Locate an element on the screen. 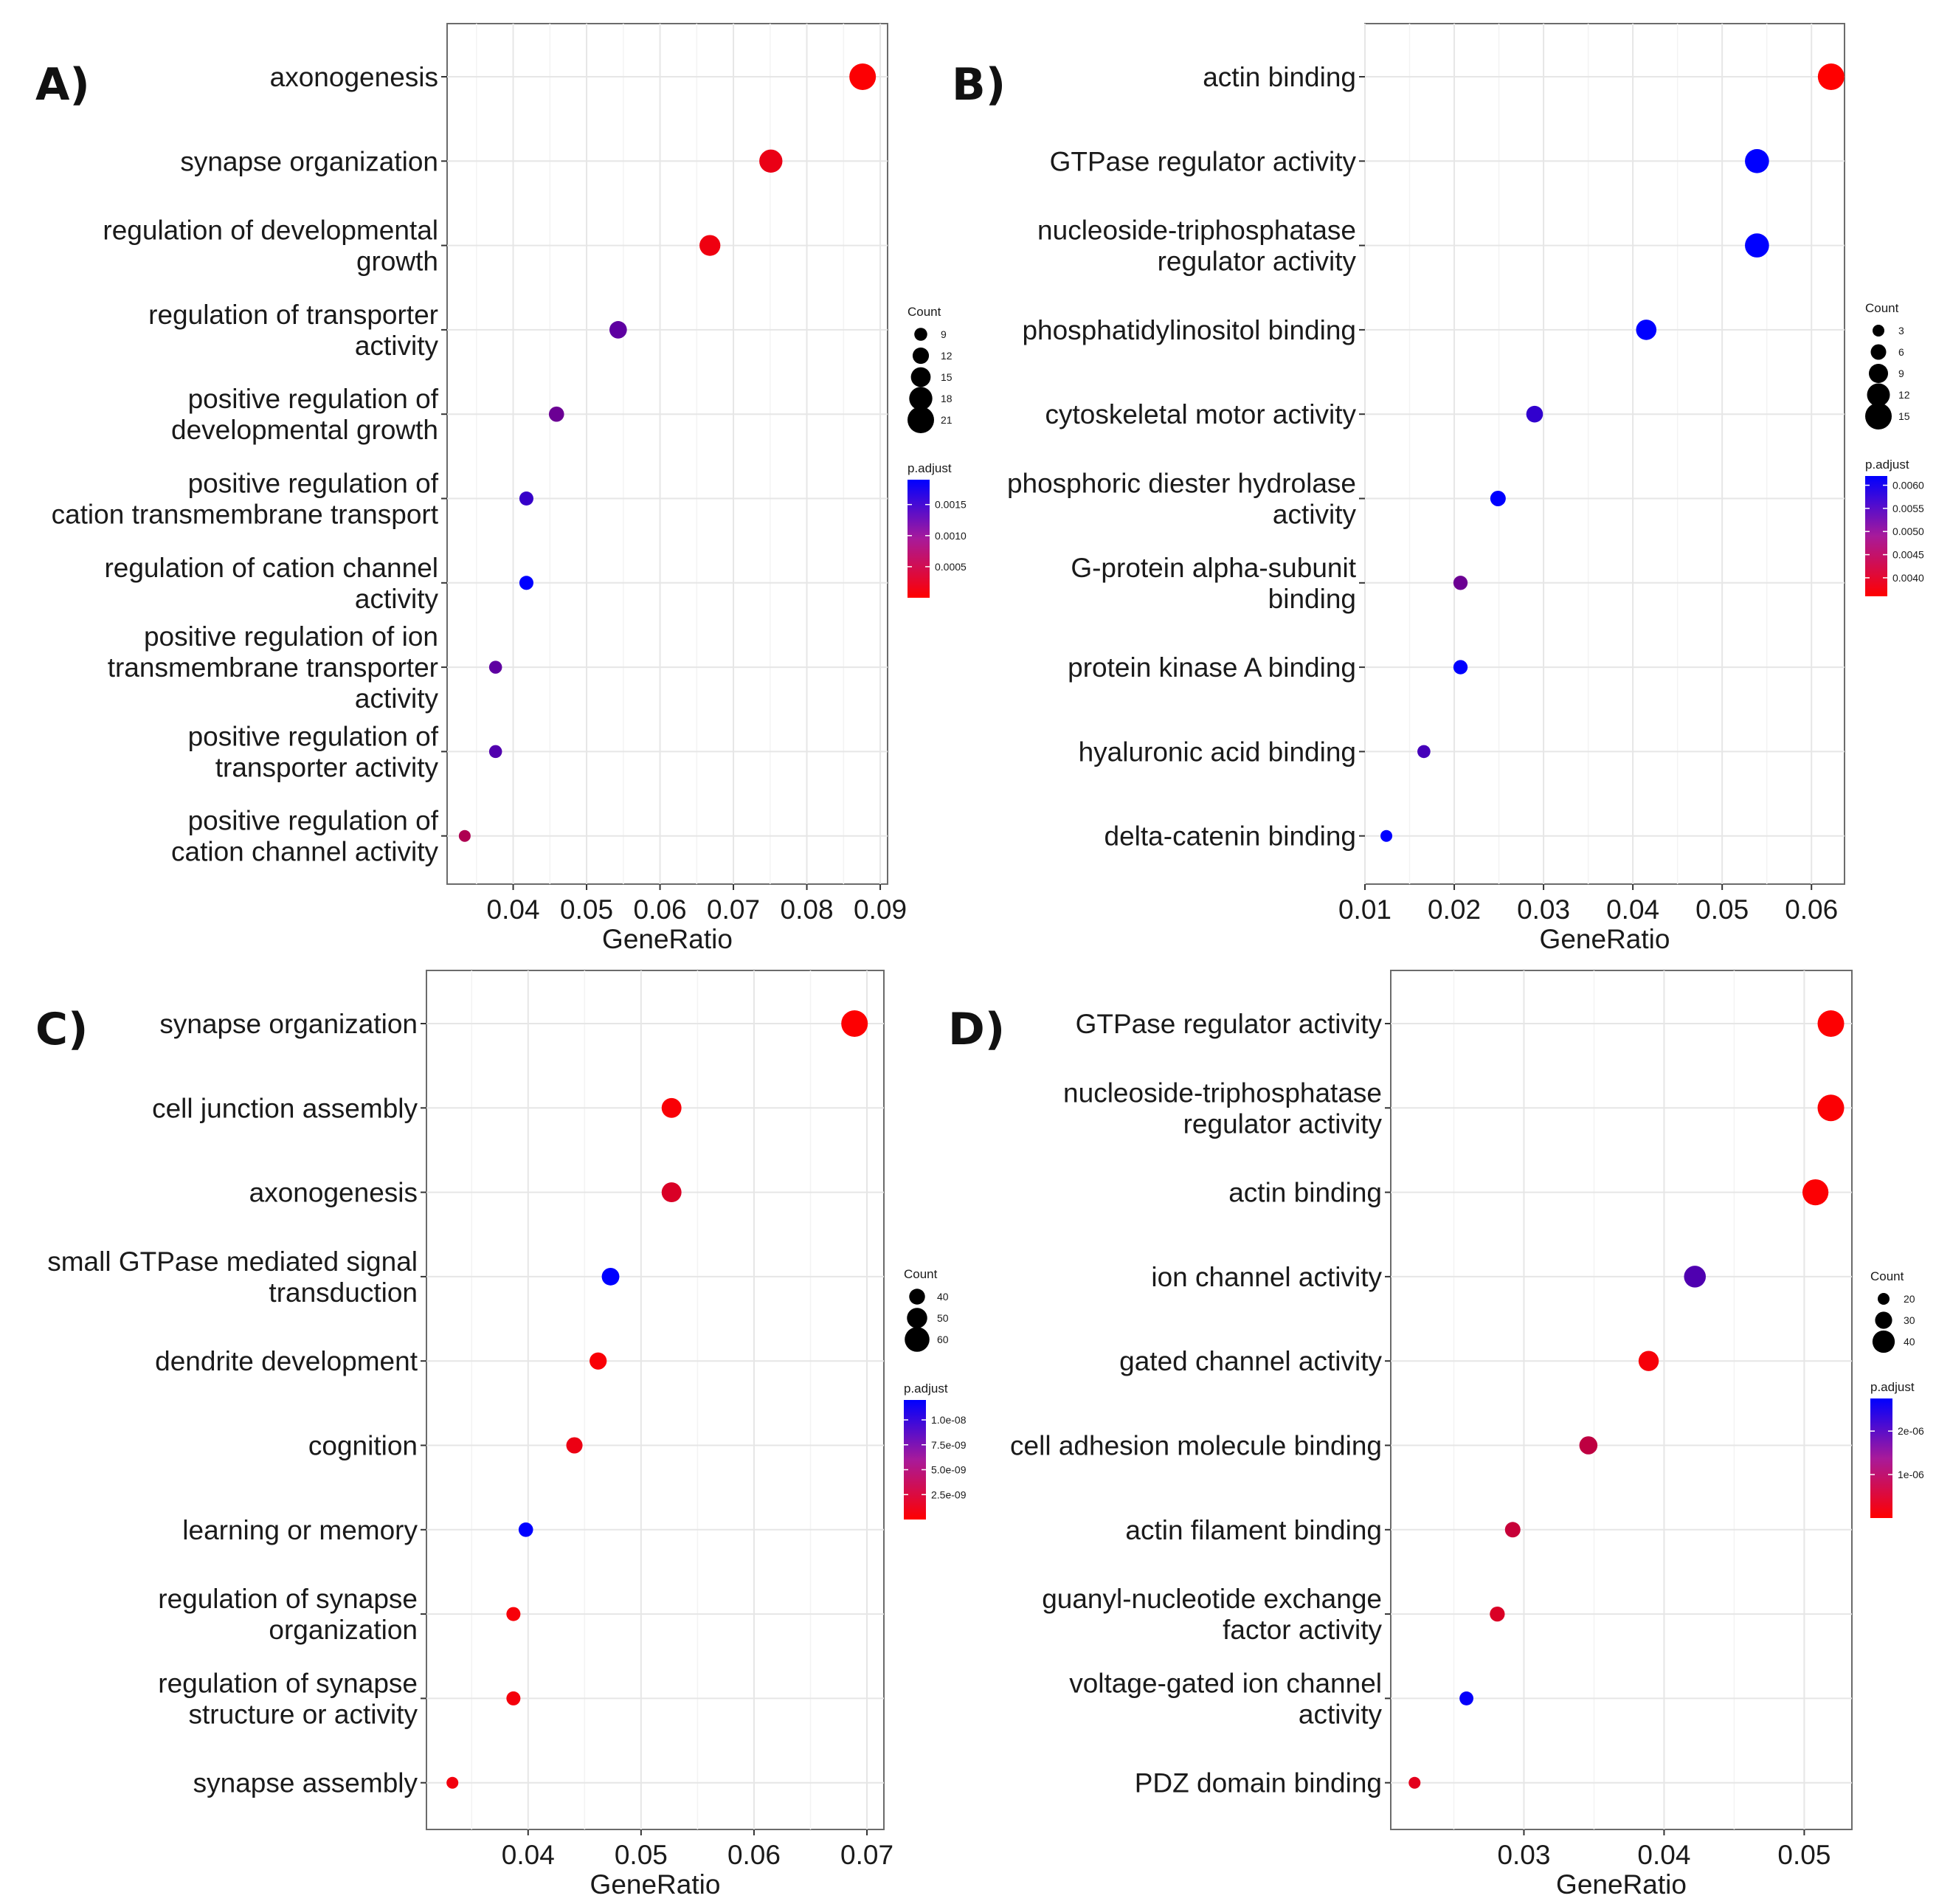 The image size is (1936, 1904). size-legend-label: 30 is located at coordinates (1909, 1320).